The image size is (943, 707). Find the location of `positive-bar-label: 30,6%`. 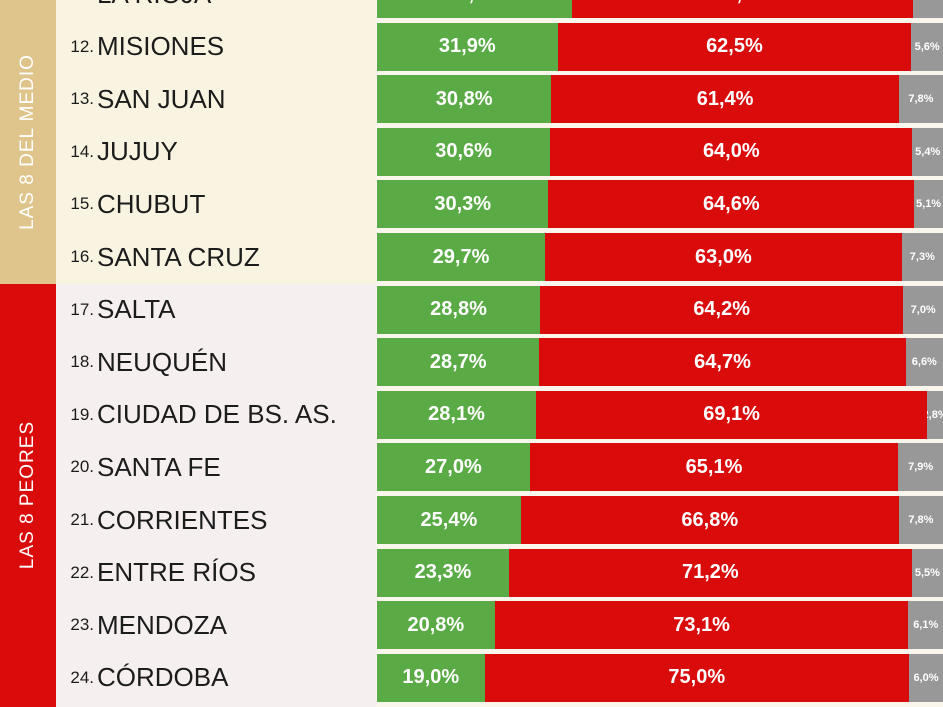

positive-bar-label: 30,6% is located at coordinates (463, 151).